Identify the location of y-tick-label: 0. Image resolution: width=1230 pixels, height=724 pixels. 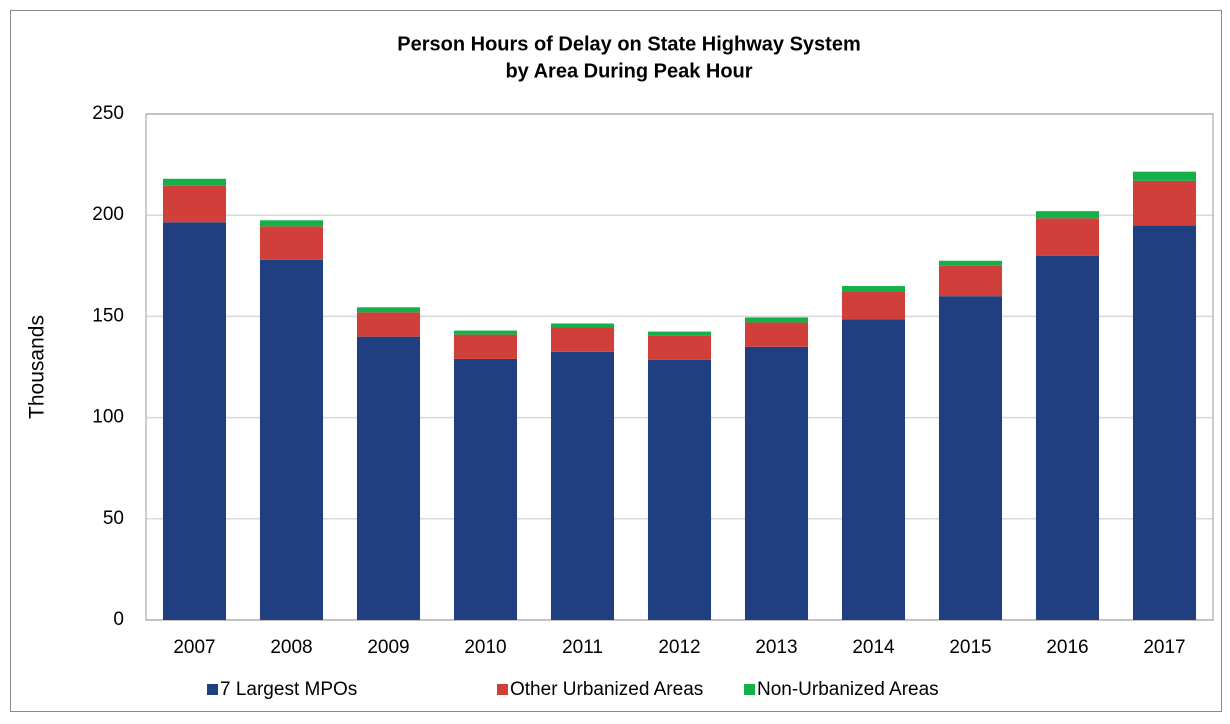
(118, 619).